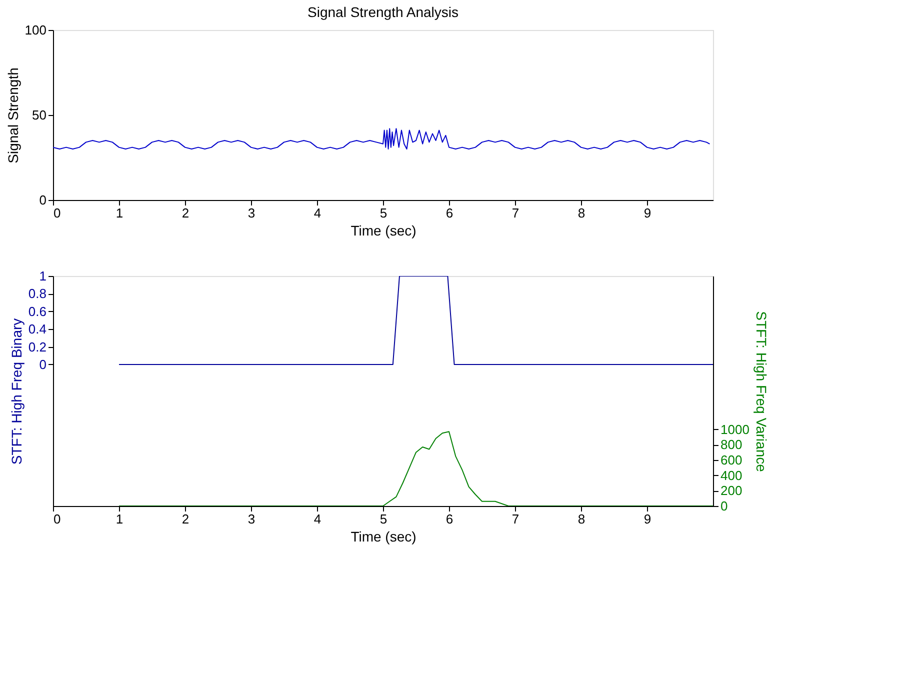  What do you see at coordinates (37, 311) in the screenshot?
I see `y-tick-label: 0.6` at bounding box center [37, 311].